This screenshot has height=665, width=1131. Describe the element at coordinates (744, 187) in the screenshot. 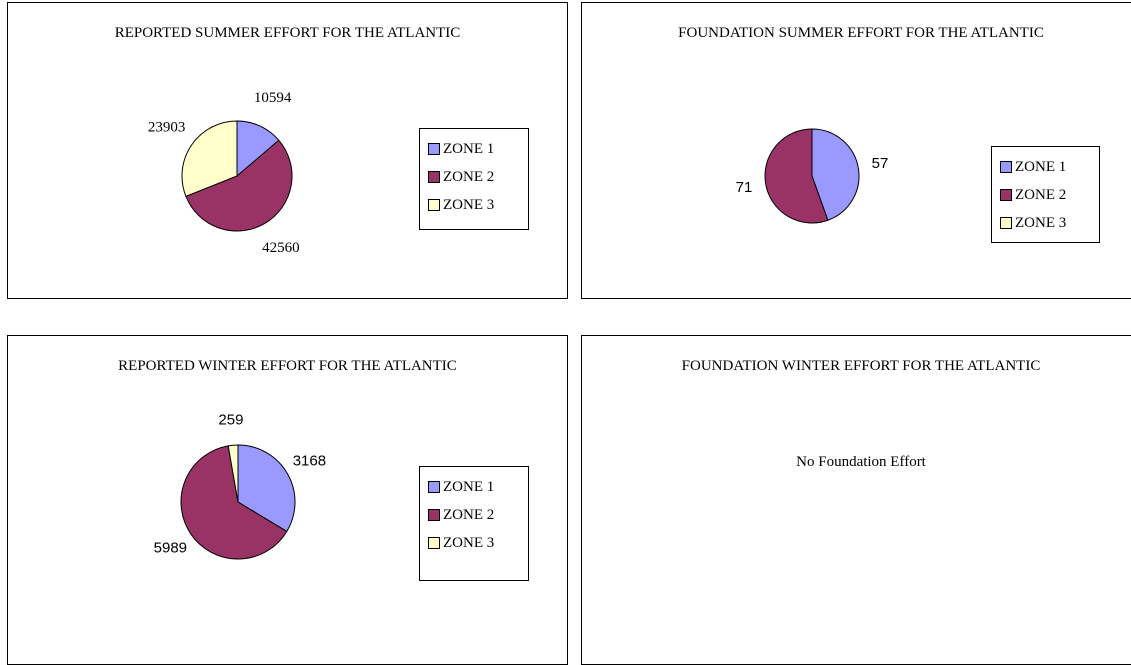

I see `data-label: 71` at that location.